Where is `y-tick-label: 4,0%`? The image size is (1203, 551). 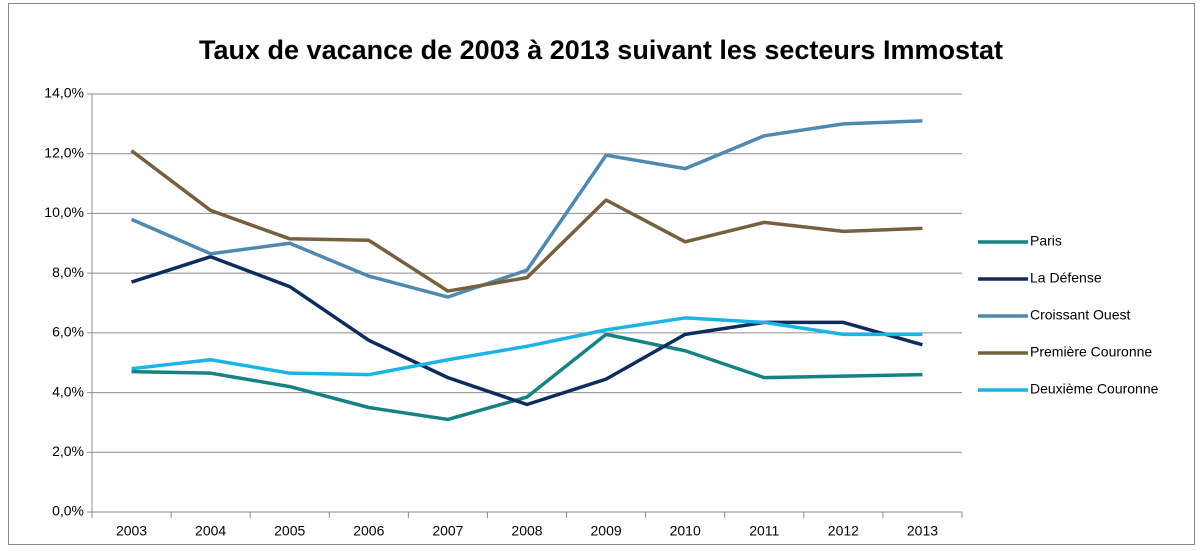
y-tick-label: 4,0% is located at coordinates (68, 391).